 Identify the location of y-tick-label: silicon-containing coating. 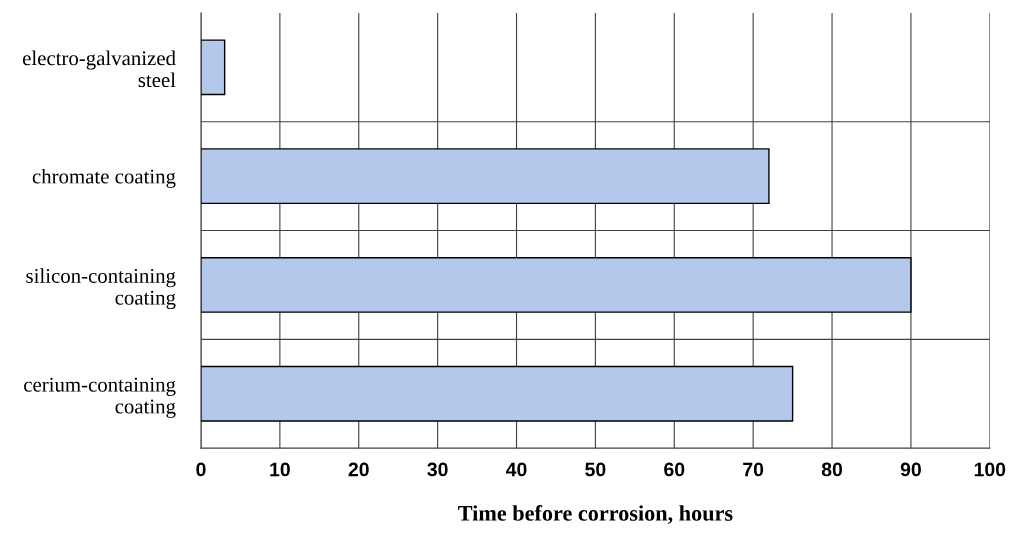
(101, 289).